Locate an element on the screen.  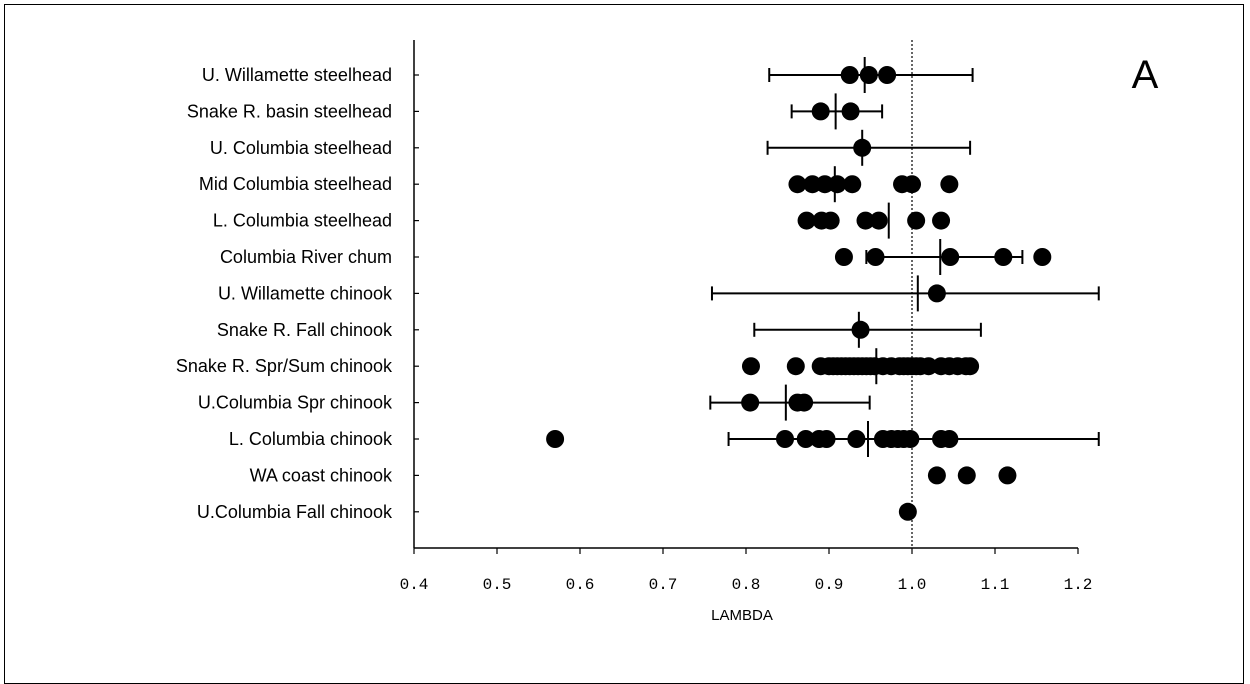
category-label: U. Willamette chinook is located at coordinates (305, 293).